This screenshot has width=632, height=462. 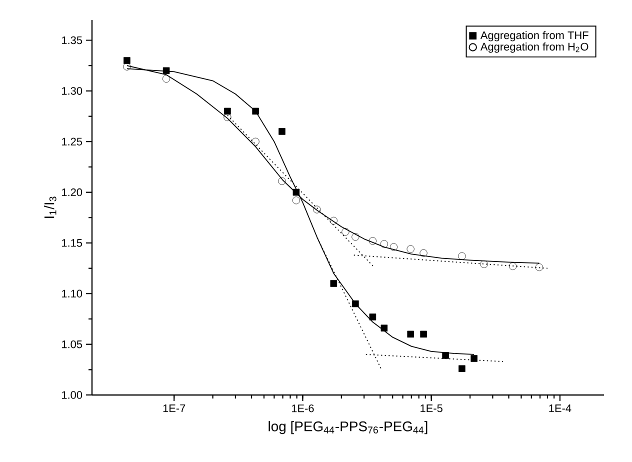 I want to click on y-tick-label: 1.25, so click(x=72, y=142).